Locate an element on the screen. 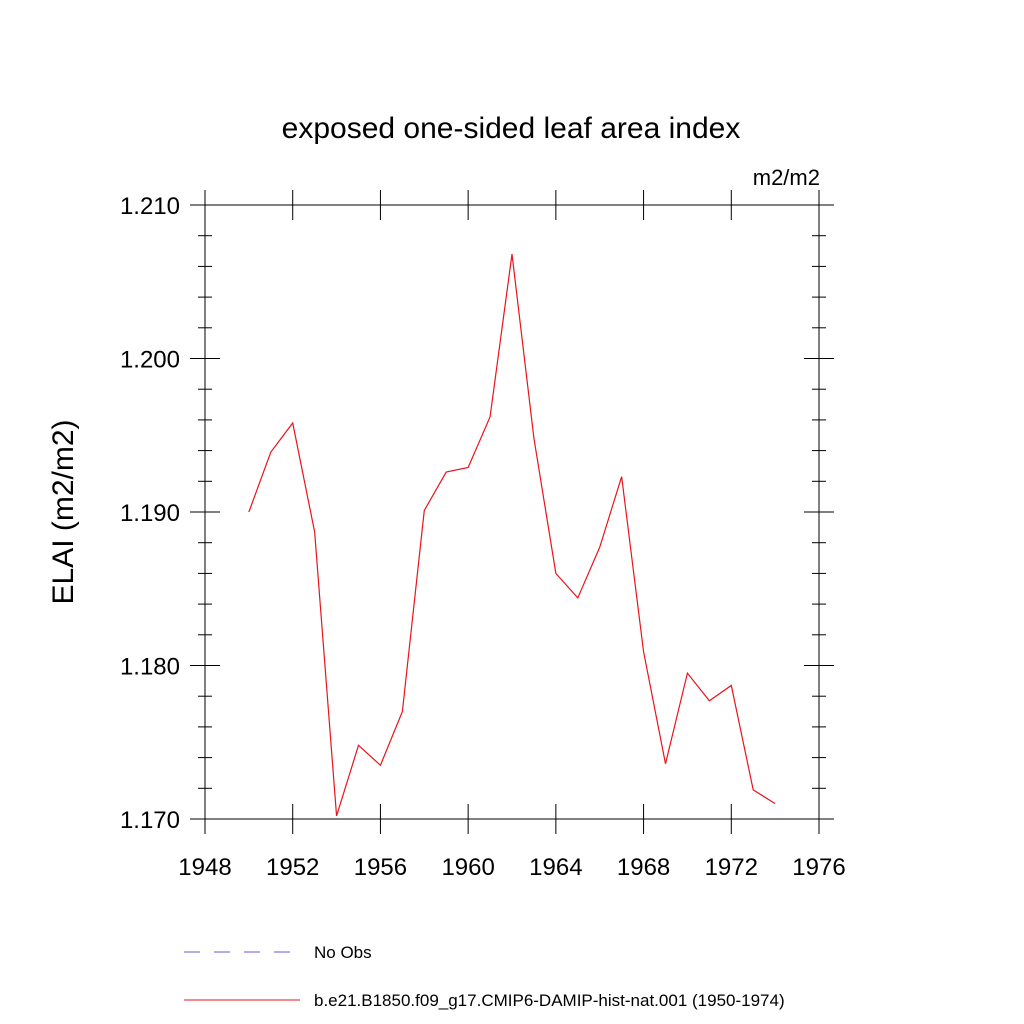  y-tick-label: 1.200 is located at coordinates (150, 360).